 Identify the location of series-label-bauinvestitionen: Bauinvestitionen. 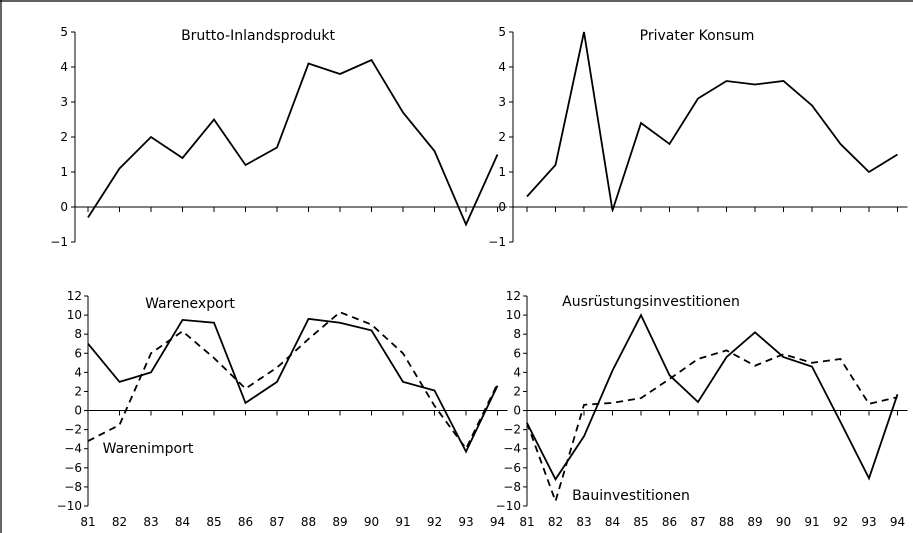
(631, 496).